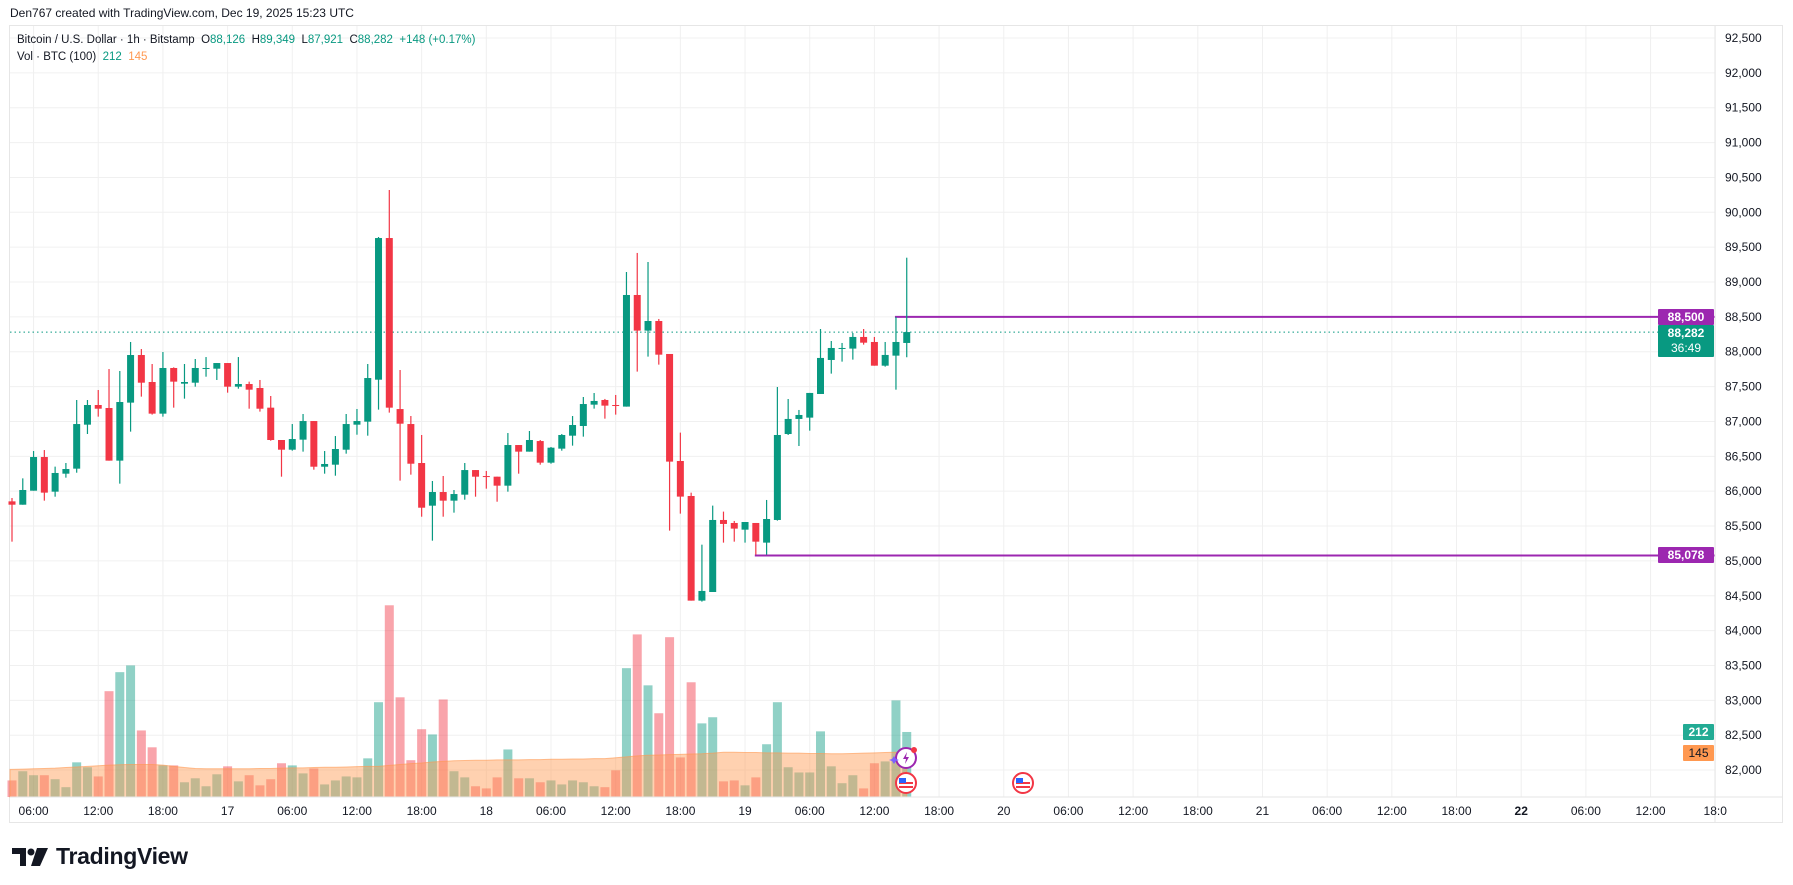 The height and width of the screenshot is (885, 1793). What do you see at coordinates (304, 40) in the screenshot?
I see `low-label: L` at bounding box center [304, 40].